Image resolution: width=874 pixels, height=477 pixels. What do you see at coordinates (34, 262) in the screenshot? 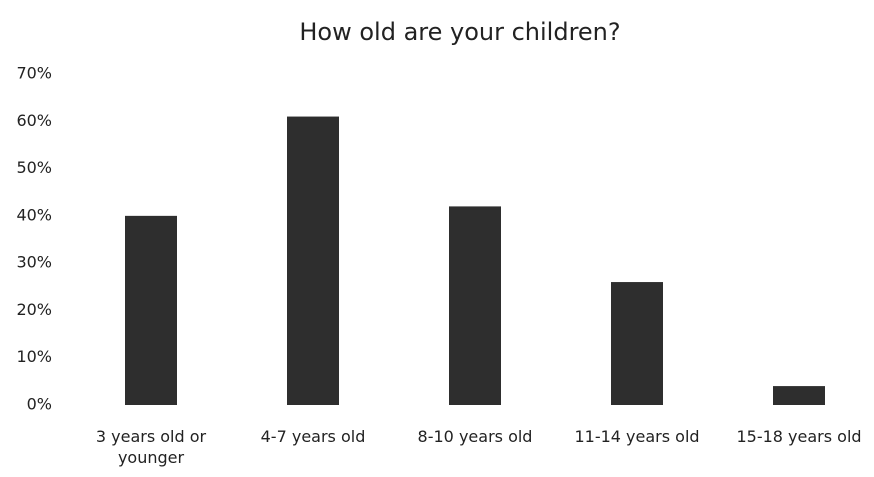
I see `y-tick-label: 30%` at bounding box center [34, 262].